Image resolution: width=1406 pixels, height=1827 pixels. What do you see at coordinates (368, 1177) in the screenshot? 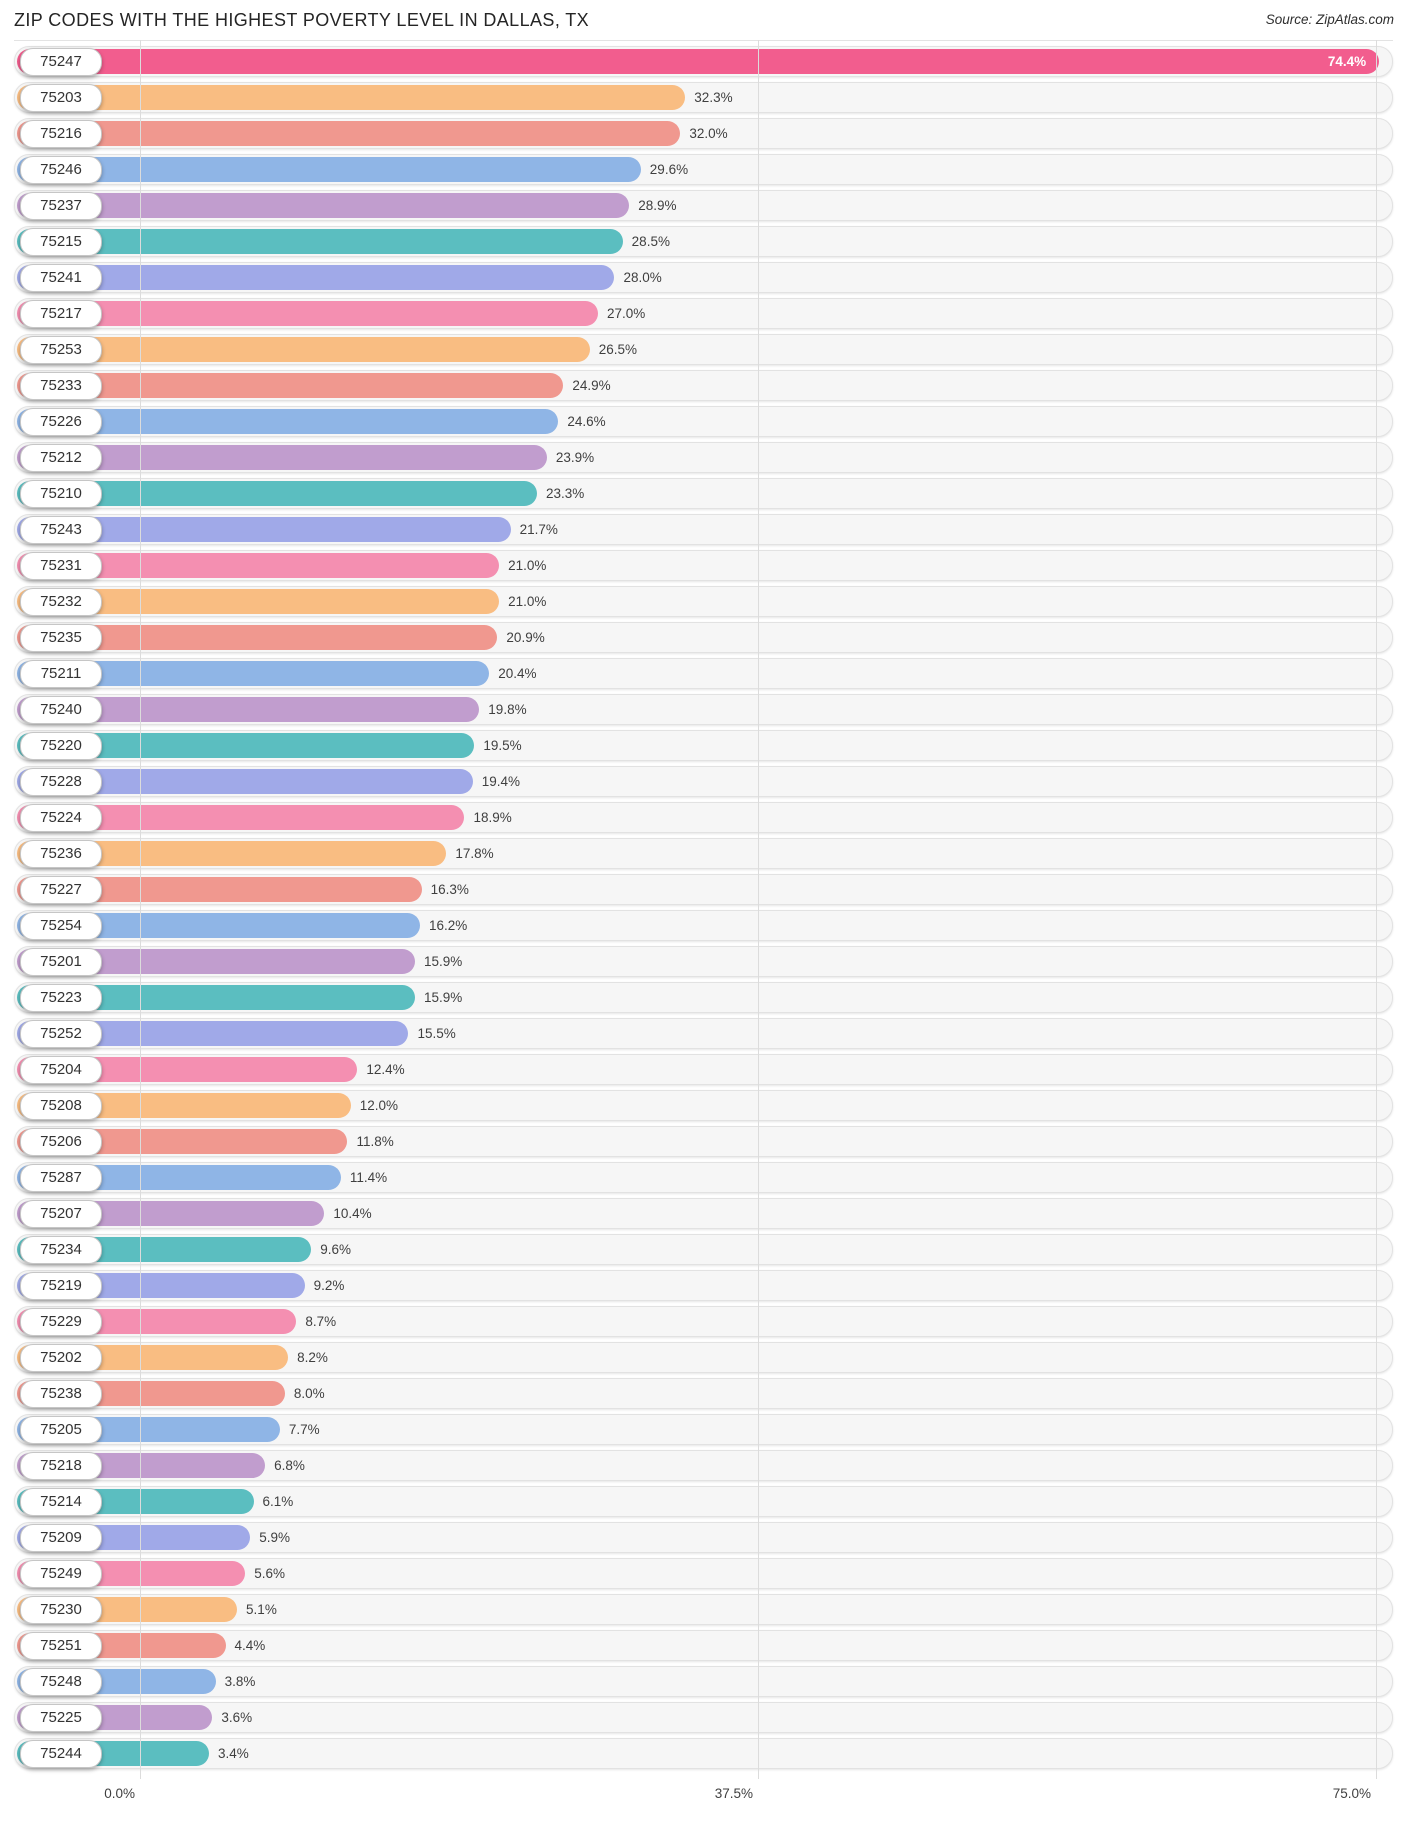
I see `value-label: 11.4%` at bounding box center [368, 1177].